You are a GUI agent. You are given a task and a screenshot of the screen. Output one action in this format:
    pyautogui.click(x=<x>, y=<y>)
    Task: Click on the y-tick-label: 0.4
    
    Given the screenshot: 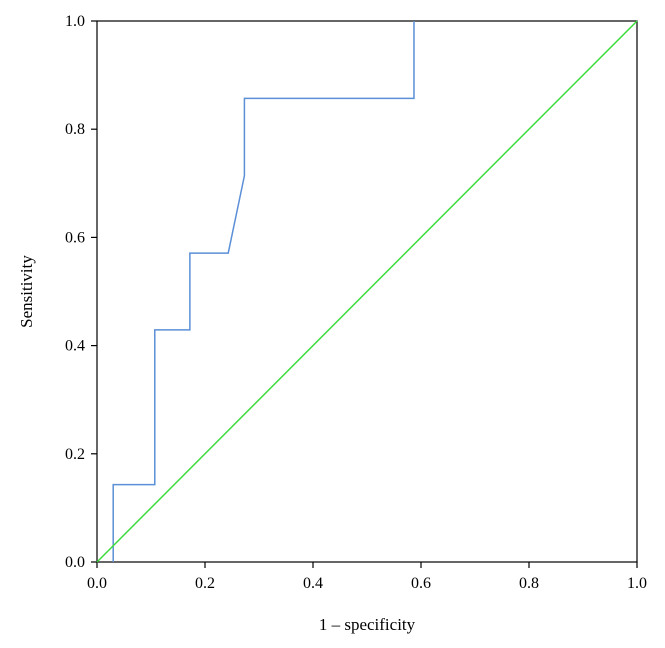 What is the action you would take?
    pyautogui.click(x=75, y=346)
    